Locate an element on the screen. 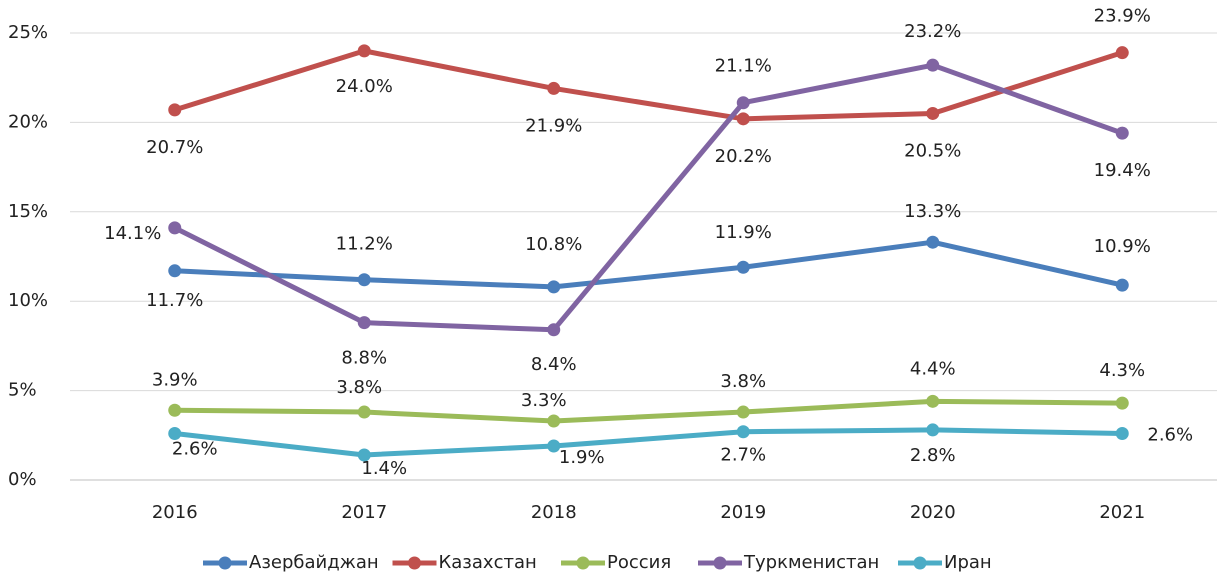 The height and width of the screenshot is (580, 1217). y-tick-label: 10% is located at coordinates (28, 300).